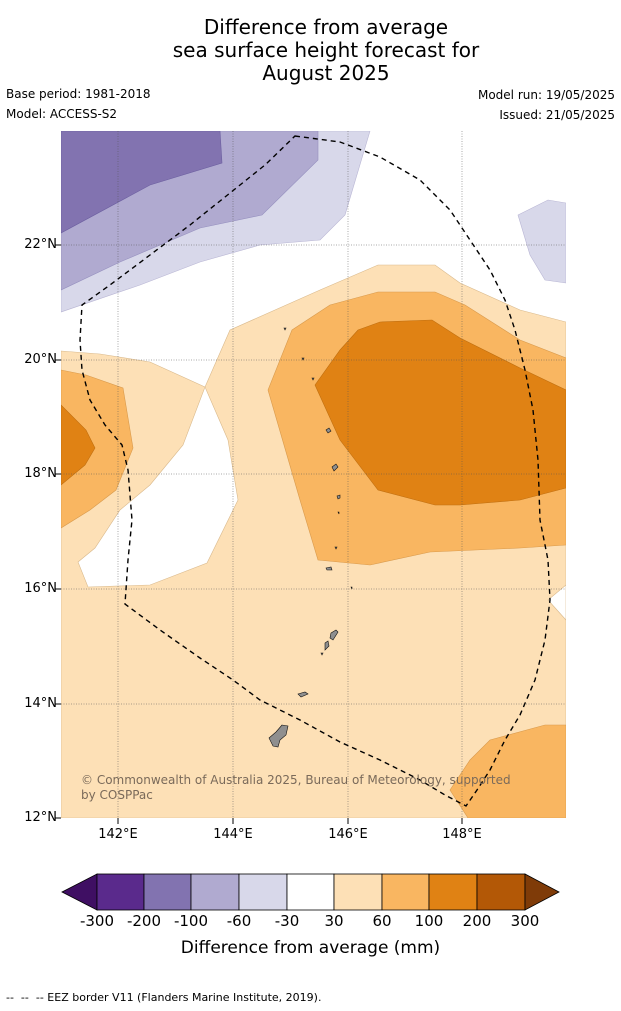 Image resolution: width=621 pixels, height=1011 pixels. Describe the element at coordinates (338, 497) in the screenshot. I see `island-pagan` at that location.